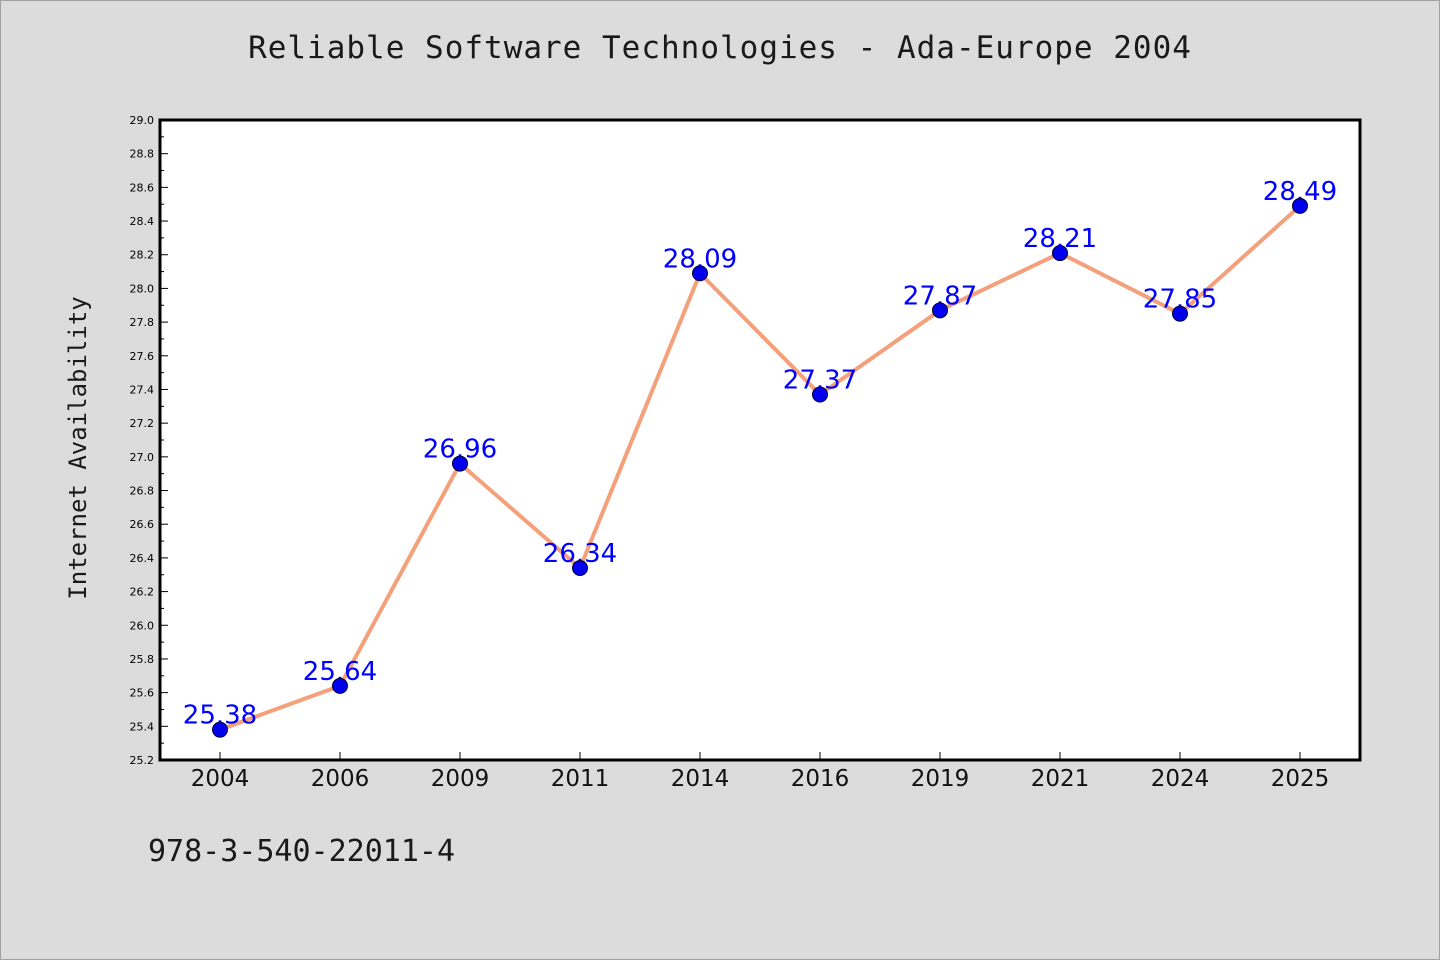 The width and height of the screenshot is (1440, 960). What do you see at coordinates (142, 524) in the screenshot?
I see `y-tick-label: 26.6` at bounding box center [142, 524].